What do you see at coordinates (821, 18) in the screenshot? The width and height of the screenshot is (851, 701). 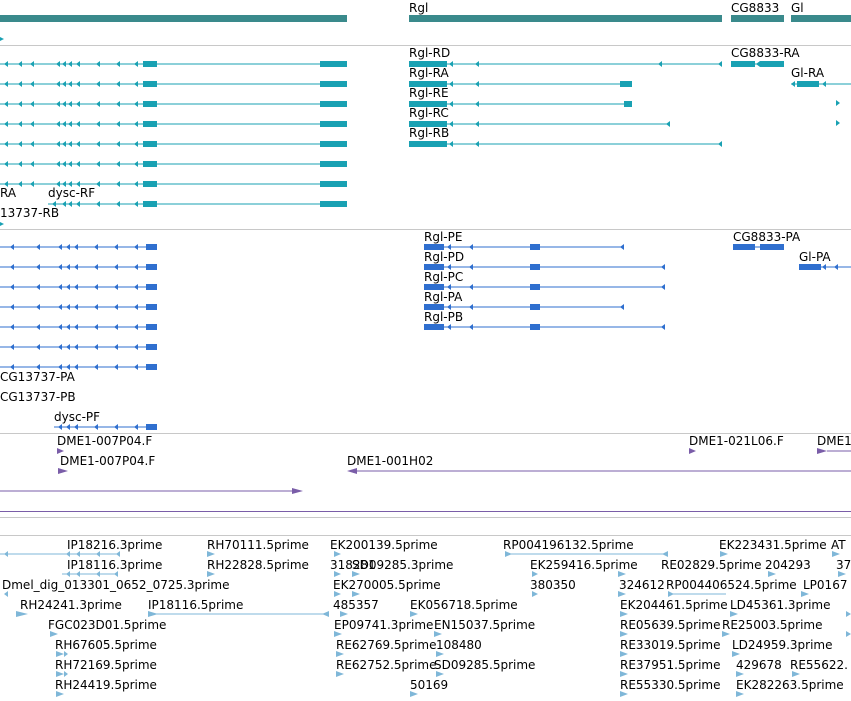 I see `gene-span-gl` at bounding box center [821, 18].